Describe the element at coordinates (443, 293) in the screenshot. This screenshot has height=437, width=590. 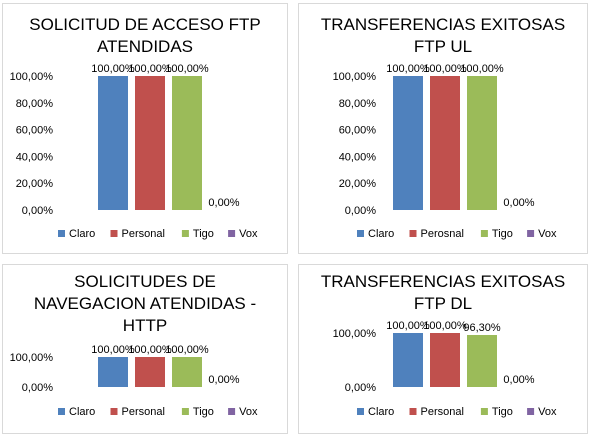
I see `chart-title: TRANSFERENCIAS EXITOSAS FTP DL` at that location.